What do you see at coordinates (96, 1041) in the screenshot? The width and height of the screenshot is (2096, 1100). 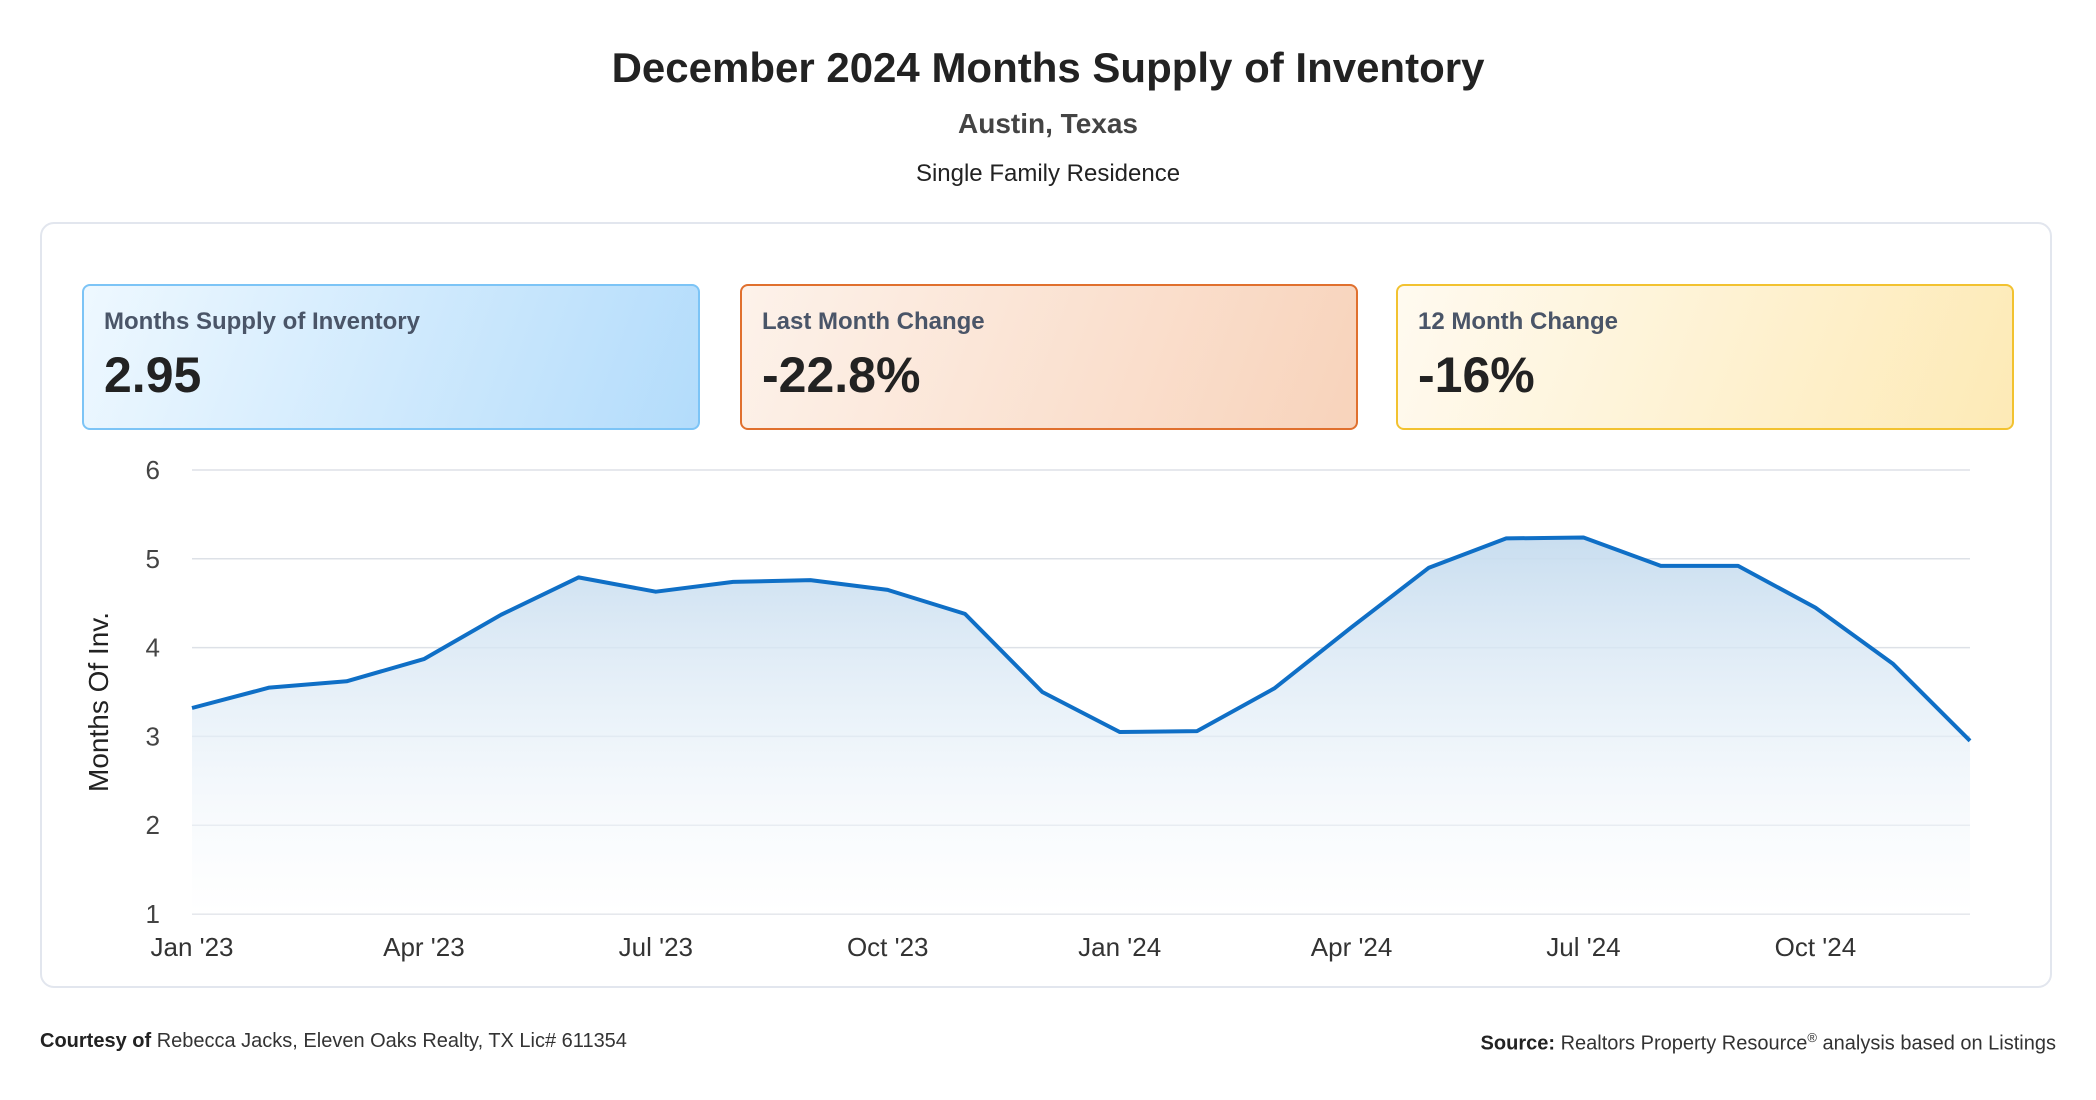 I see `courtesy-label: Courtesy of` at bounding box center [96, 1041].